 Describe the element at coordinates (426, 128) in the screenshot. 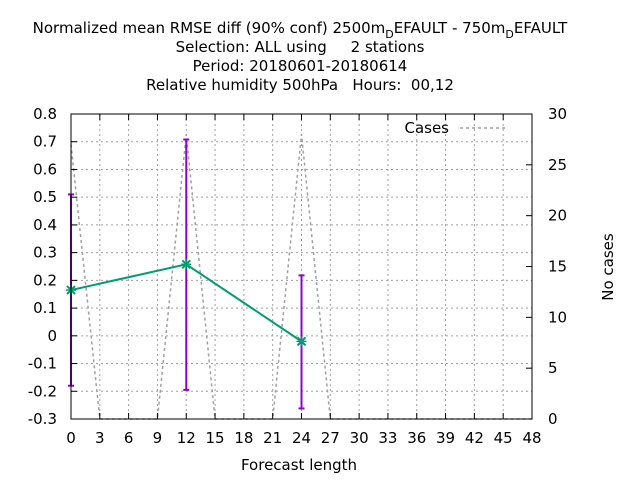

I see `legend-label-cases: Cases` at that location.